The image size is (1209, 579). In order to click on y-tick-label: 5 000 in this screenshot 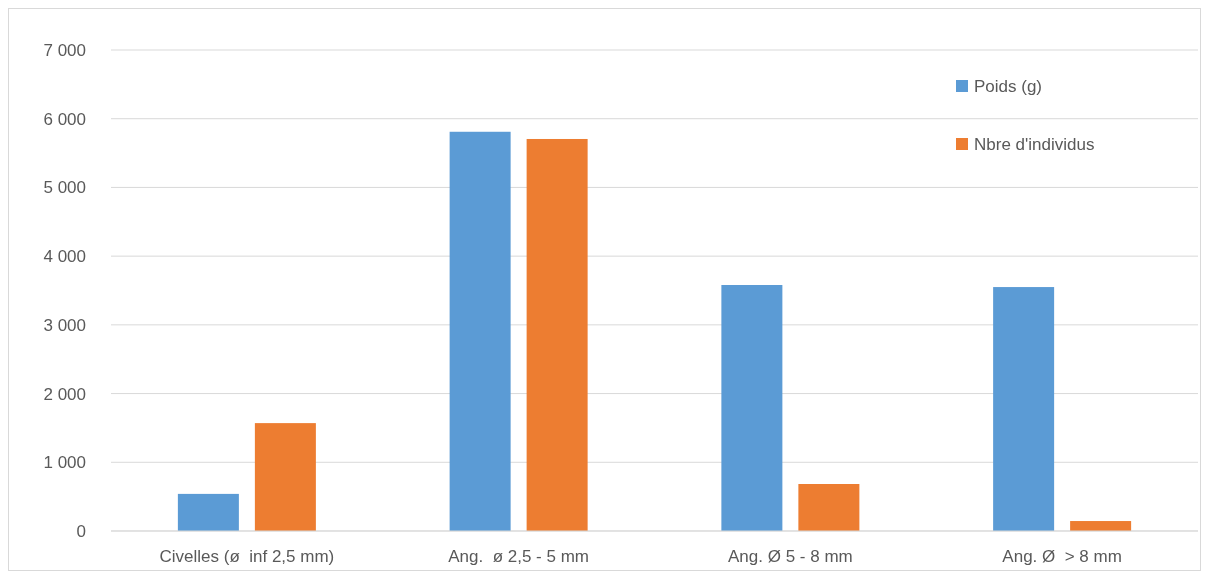, I will do `click(64, 188)`.